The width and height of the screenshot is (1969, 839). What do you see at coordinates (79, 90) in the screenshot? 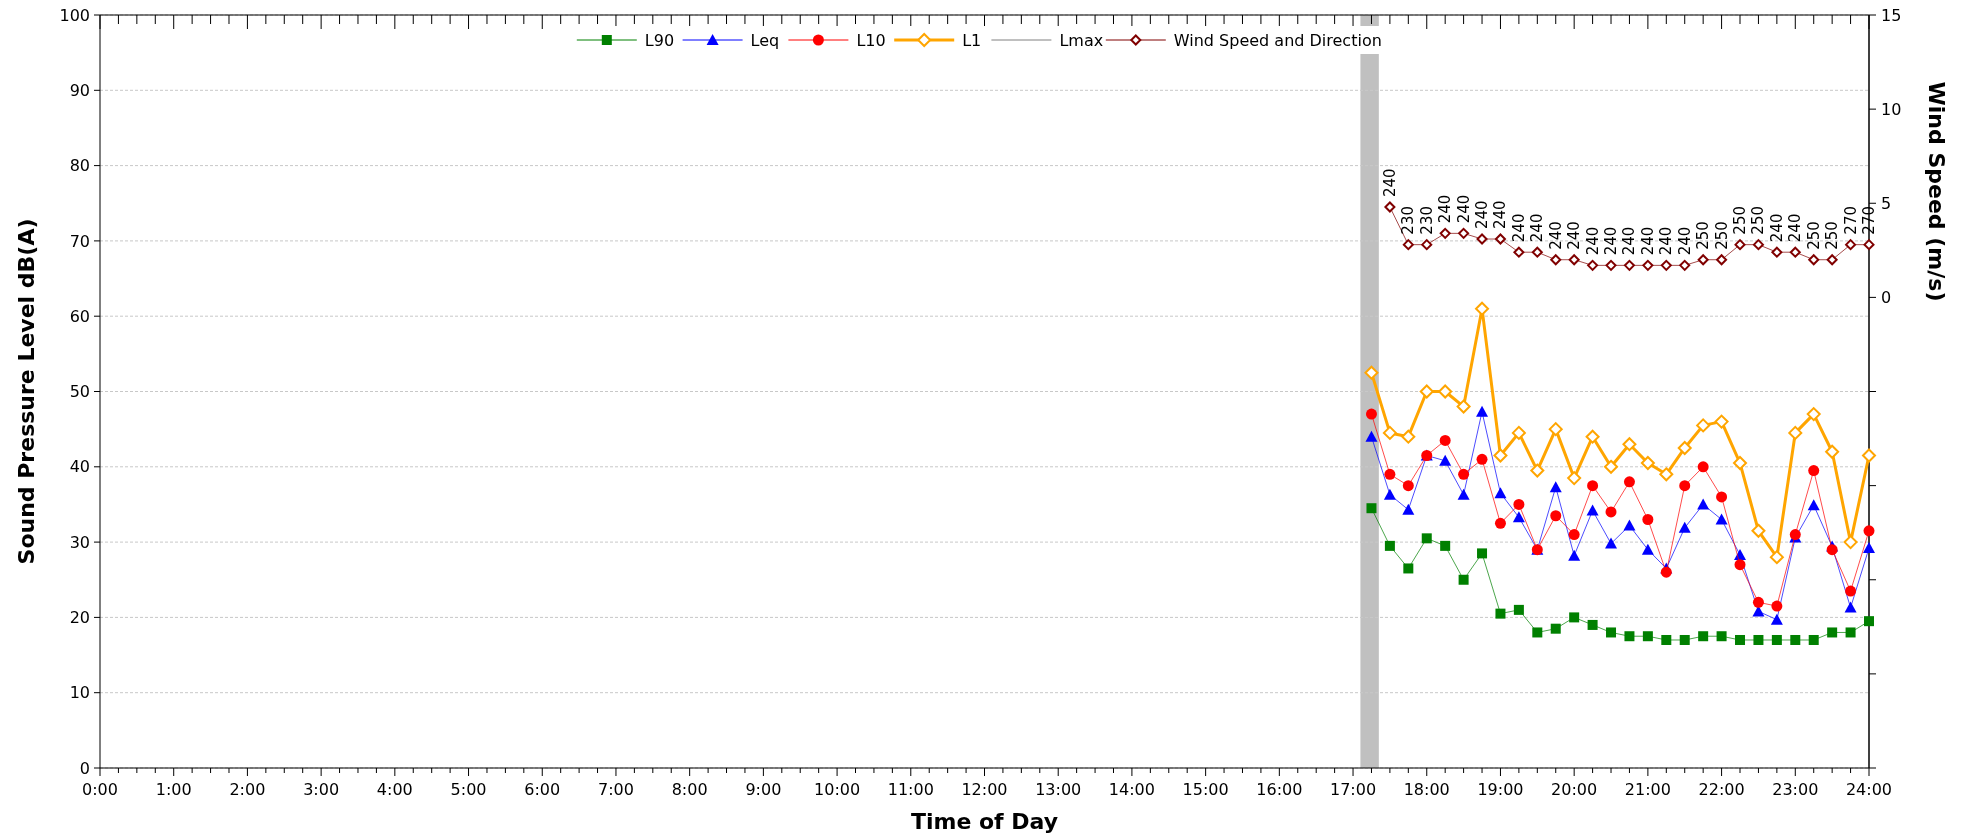
I see `y-tick-label: 90` at bounding box center [79, 90].